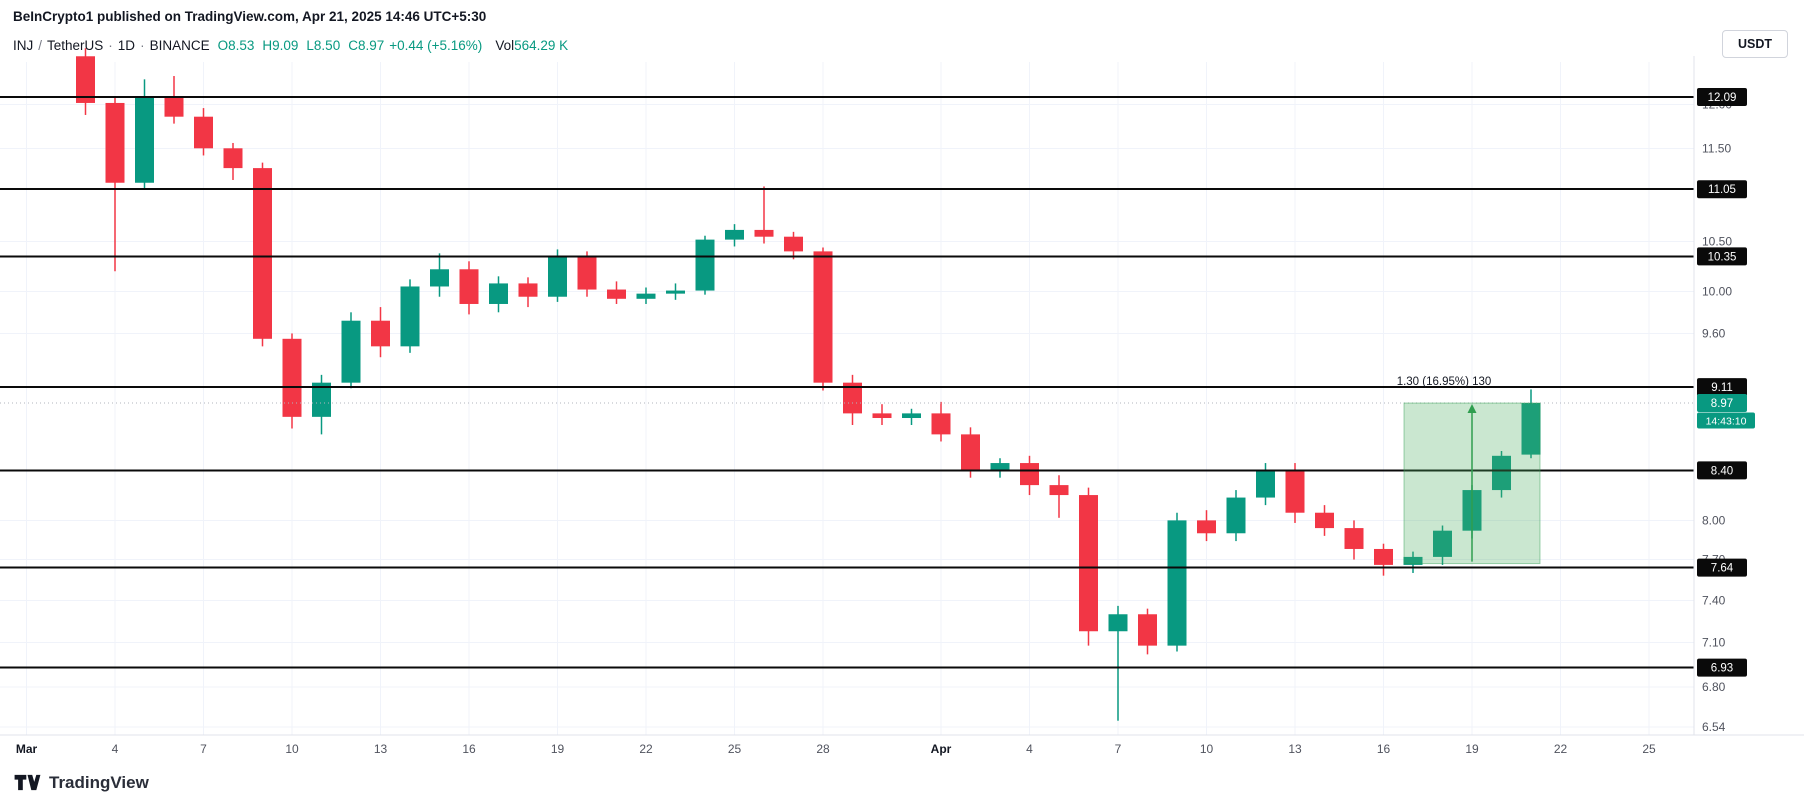 Image resolution: width=1804 pixels, height=803 pixels. I want to click on countdown-badge, so click(1726, 420).